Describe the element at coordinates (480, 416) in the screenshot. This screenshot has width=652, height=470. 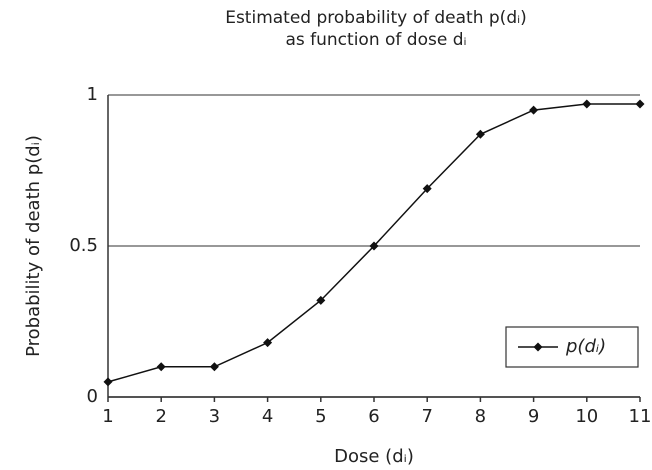
I see `x-tick-label: 8` at that location.